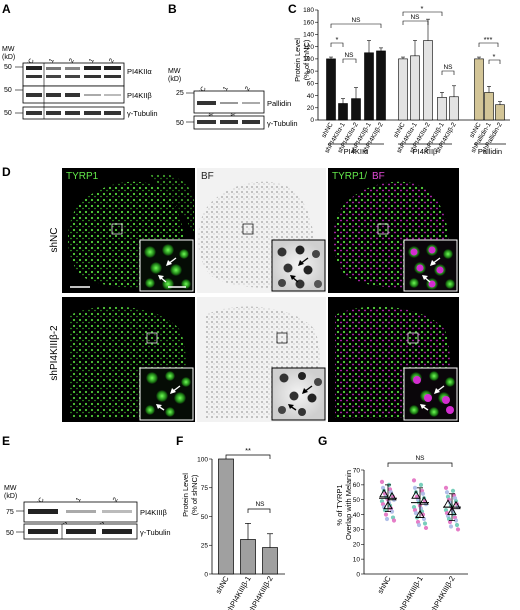  What do you see at coordinates (139, 71) in the screenshot?
I see `band-label-pi4k2a: PI4KIIα` at bounding box center [139, 71].